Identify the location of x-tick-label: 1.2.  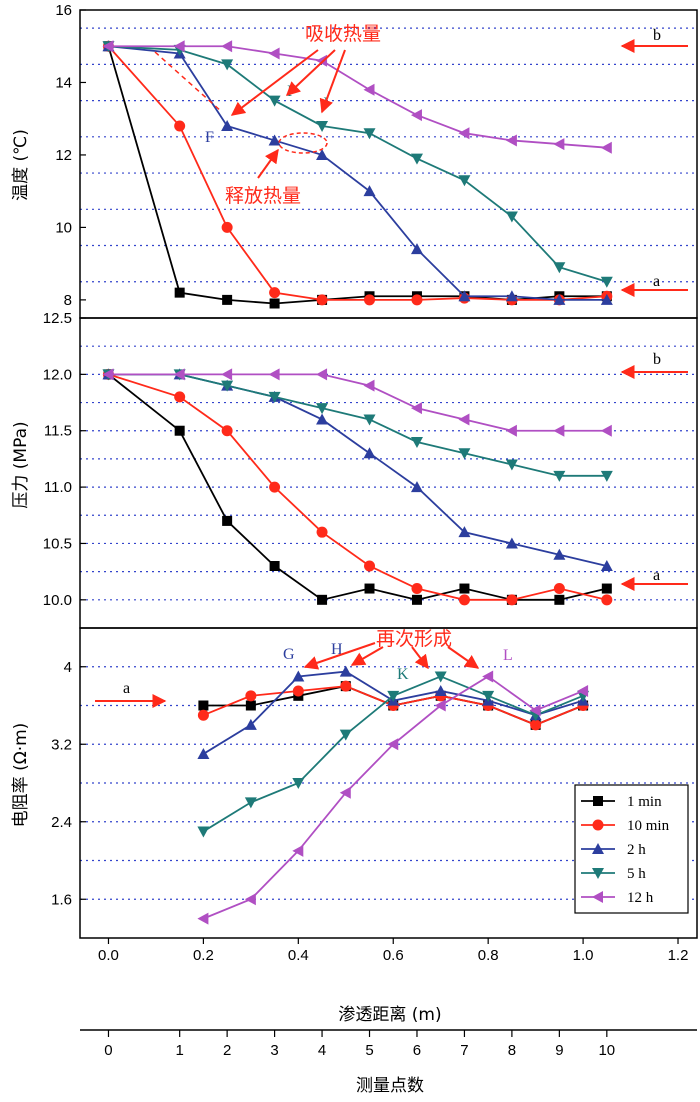
(678, 955).